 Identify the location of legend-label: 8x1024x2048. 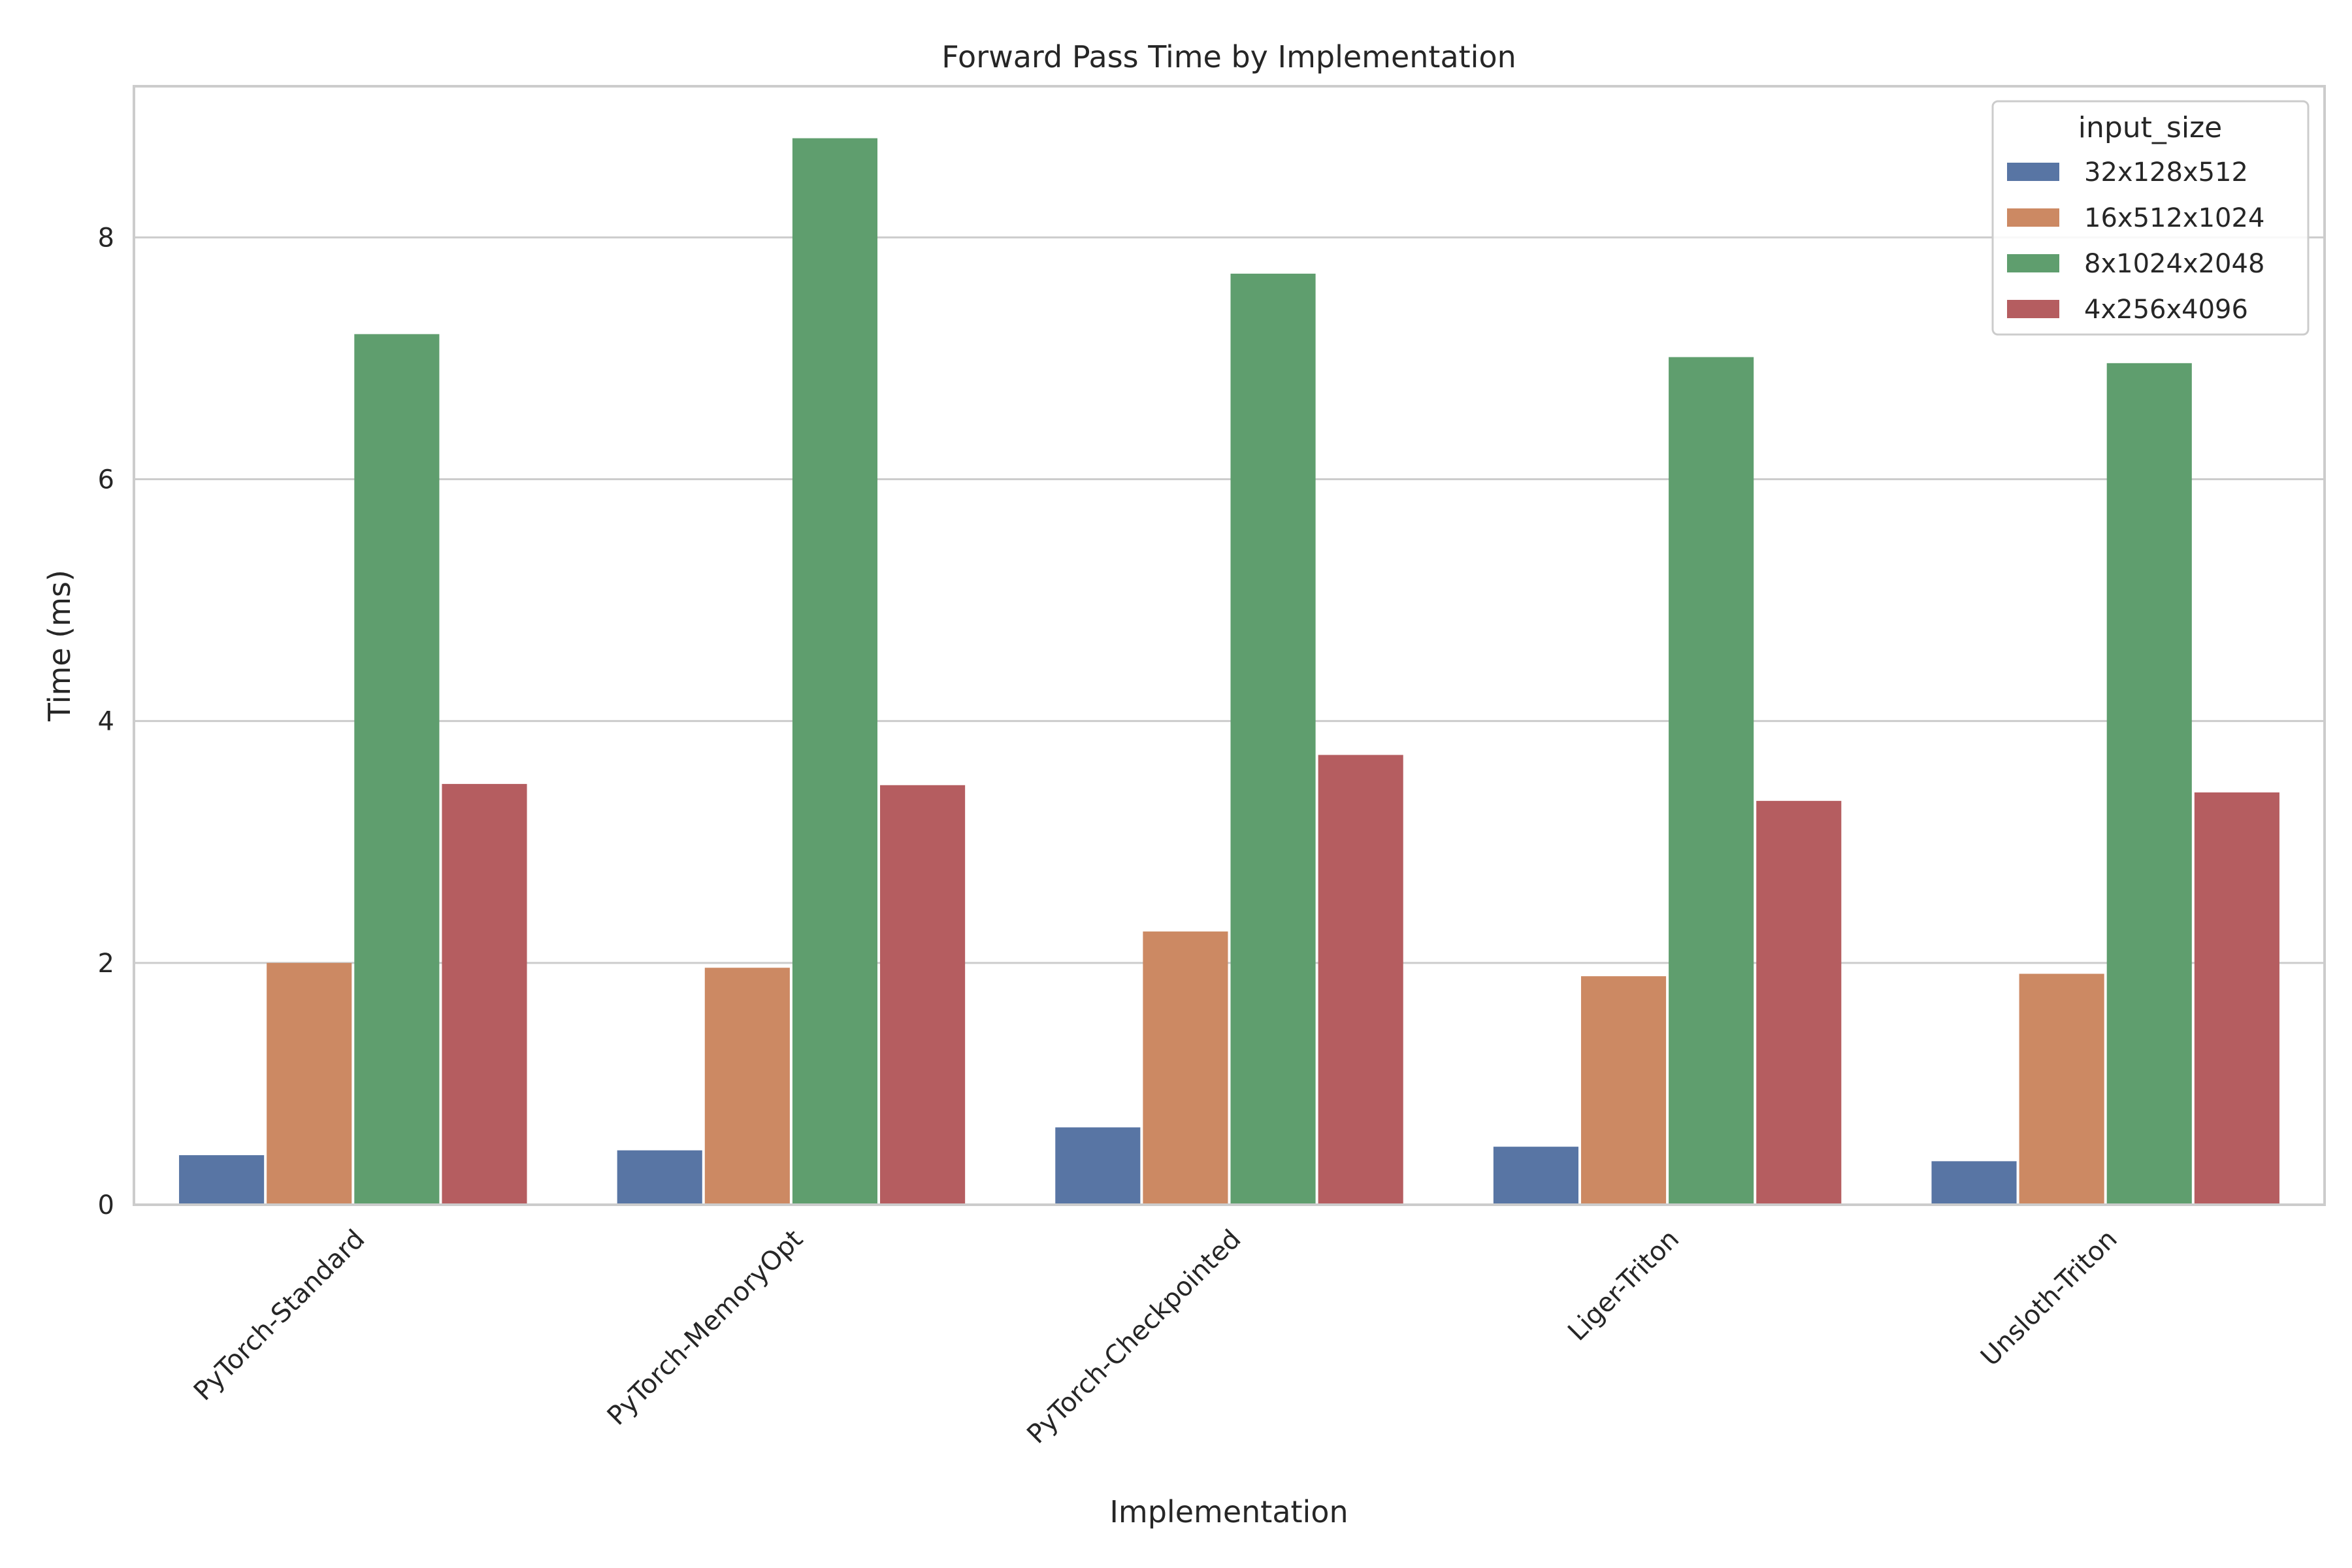
(2174, 264).